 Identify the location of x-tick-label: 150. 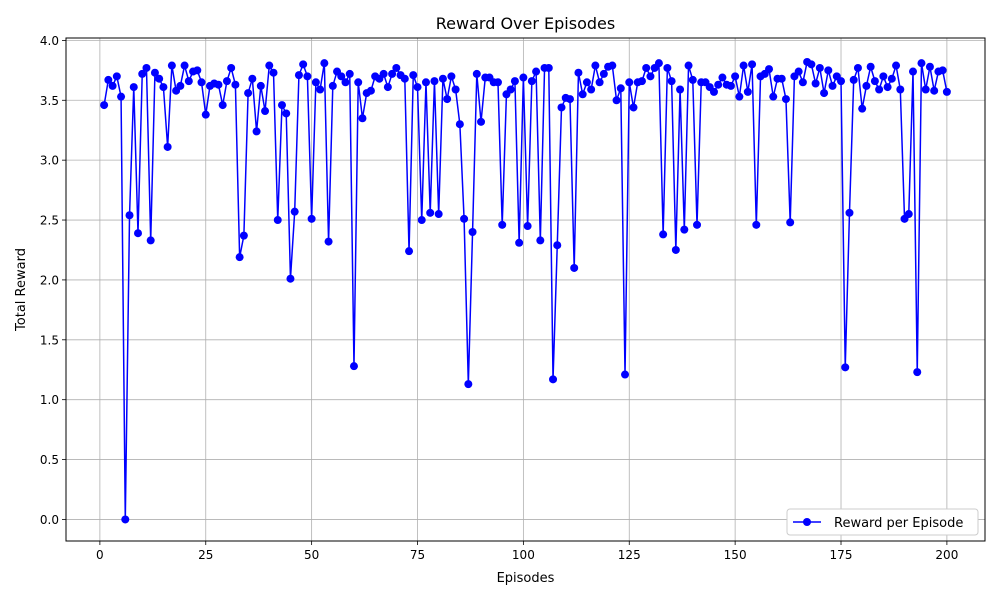
(735, 555).